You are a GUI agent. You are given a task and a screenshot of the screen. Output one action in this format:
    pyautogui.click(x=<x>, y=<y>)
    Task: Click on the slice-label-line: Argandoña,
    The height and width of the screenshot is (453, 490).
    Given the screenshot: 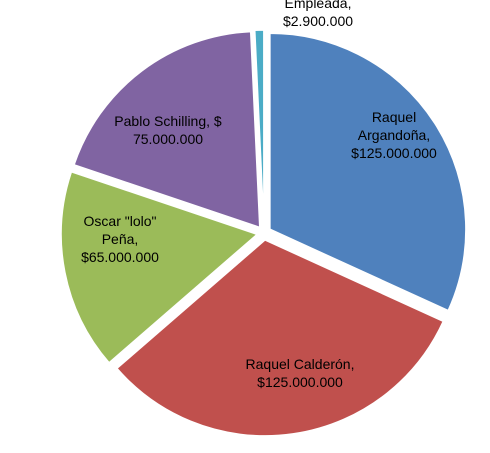 What is the action you would take?
    pyautogui.click(x=394, y=135)
    